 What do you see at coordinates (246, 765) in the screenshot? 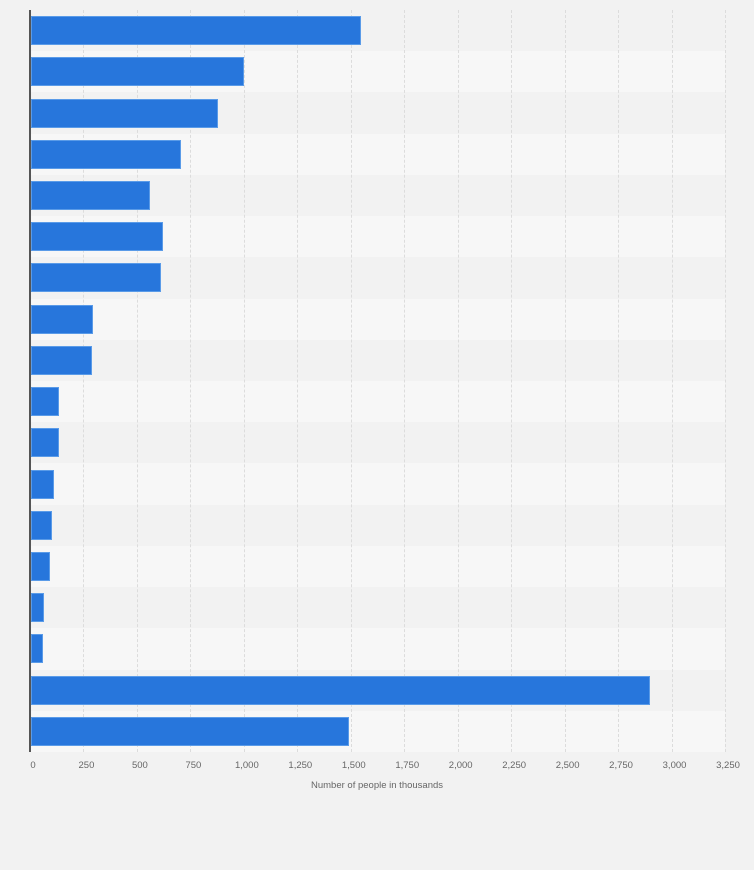
I see `x-tick-label: 1,000` at bounding box center [246, 765].